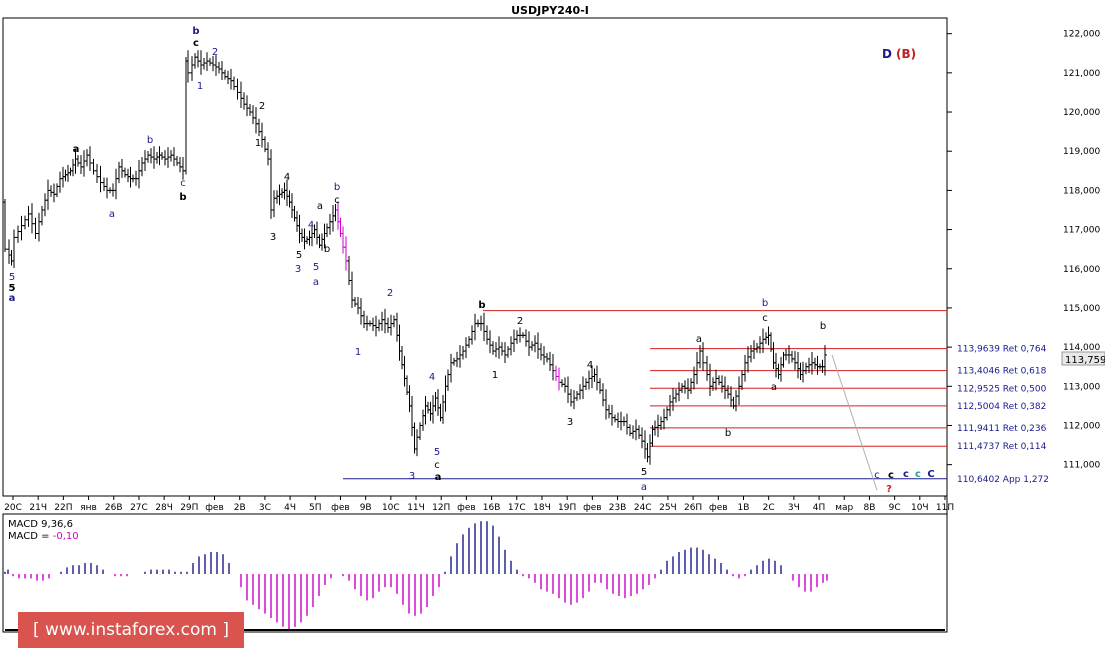  I want to click on time-tick-label: 11П, so click(945, 508).